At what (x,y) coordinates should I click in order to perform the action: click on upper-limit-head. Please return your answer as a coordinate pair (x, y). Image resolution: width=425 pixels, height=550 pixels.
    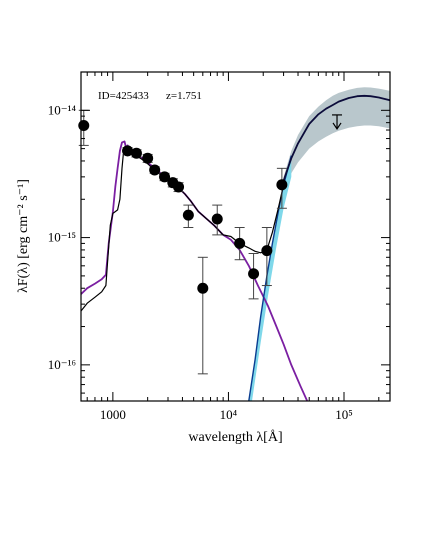
    Looking at the image, I should click on (337, 126).